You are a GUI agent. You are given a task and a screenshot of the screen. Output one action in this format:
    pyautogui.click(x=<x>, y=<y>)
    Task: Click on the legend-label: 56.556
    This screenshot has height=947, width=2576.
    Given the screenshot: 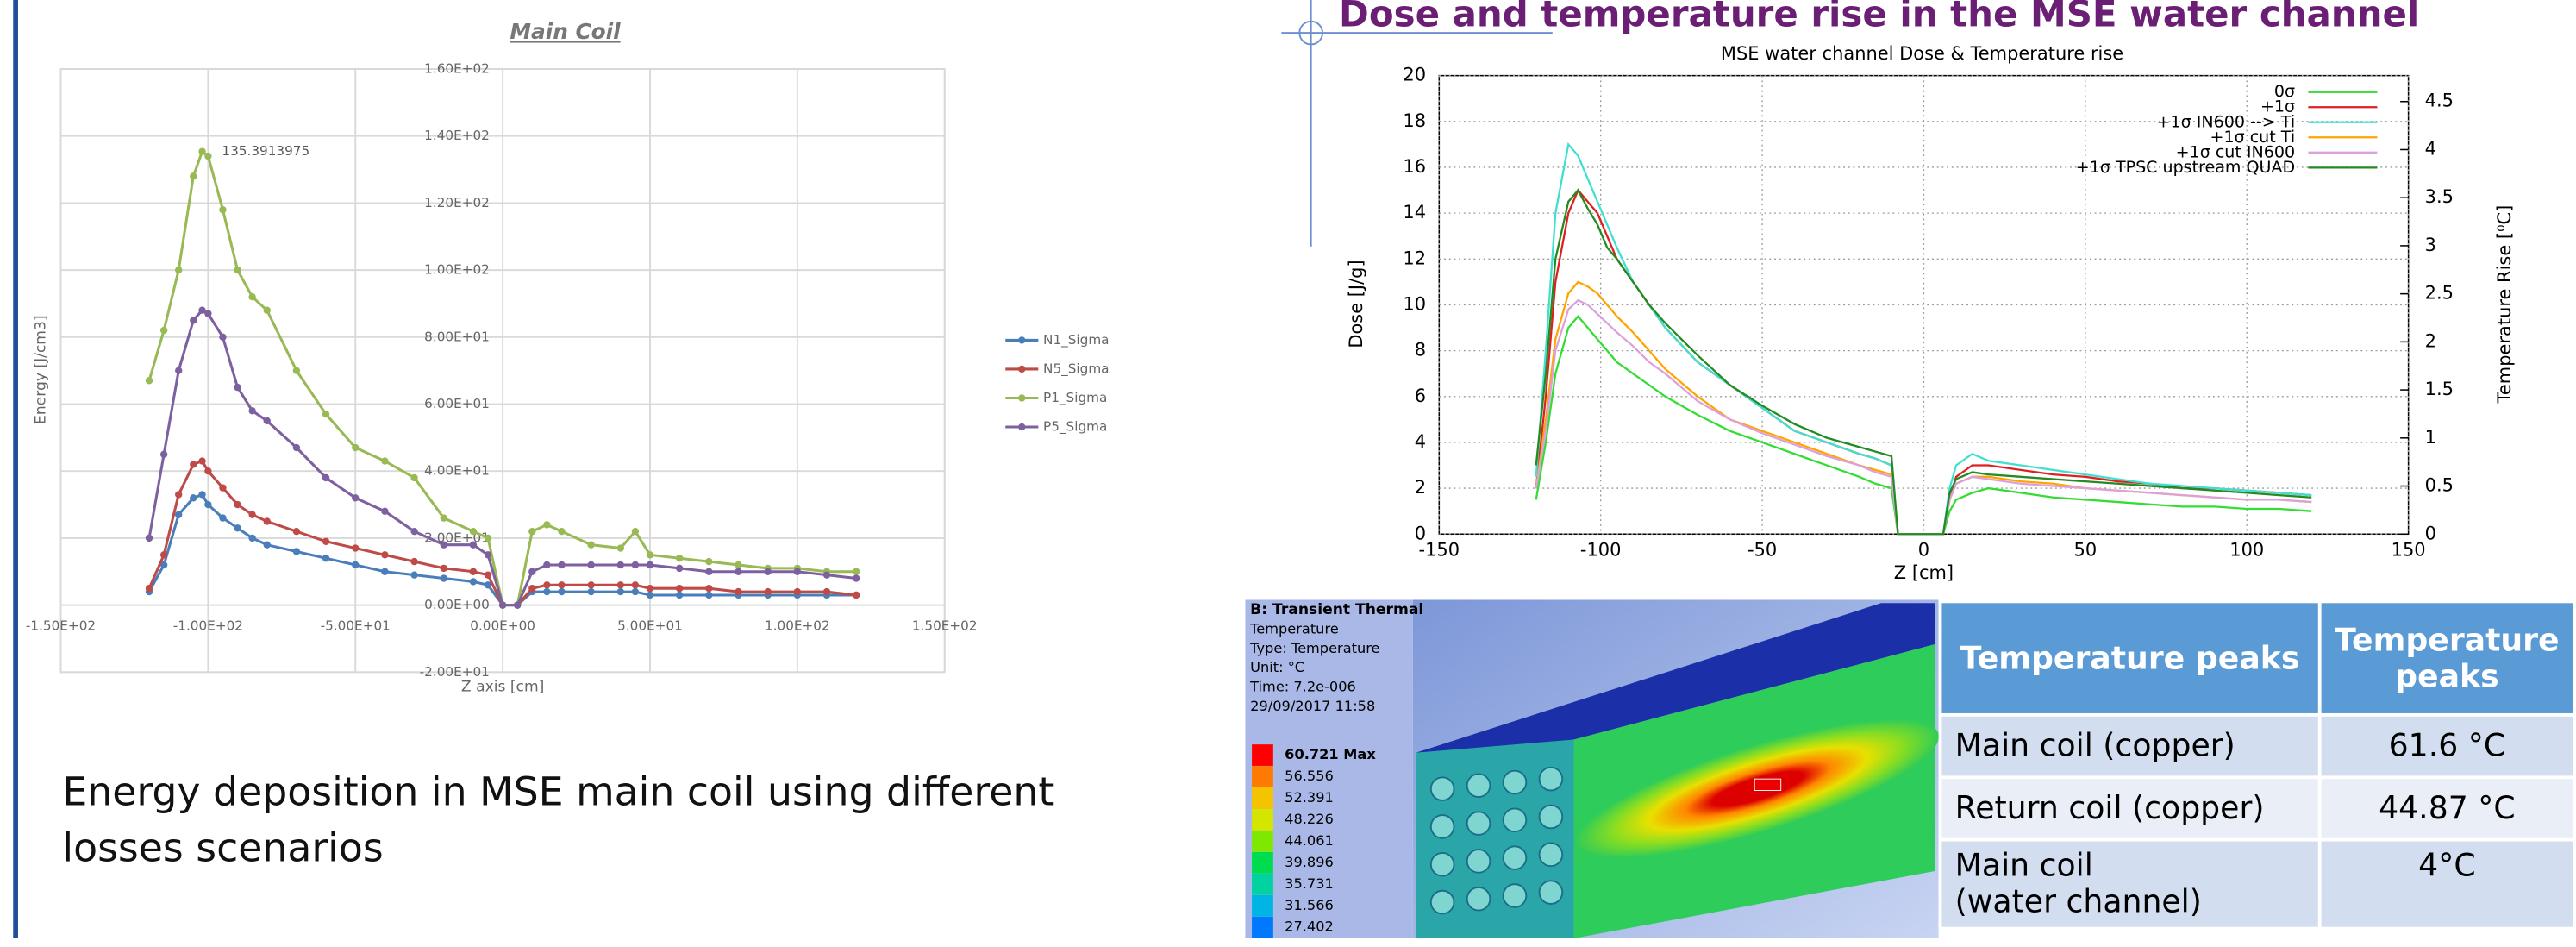 What is the action you would take?
    pyautogui.click(x=1309, y=776)
    